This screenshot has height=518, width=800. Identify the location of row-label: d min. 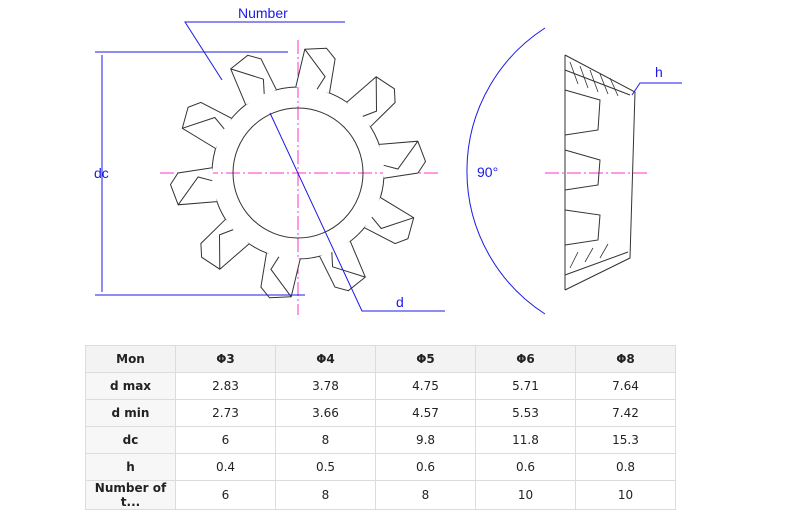
(130, 413).